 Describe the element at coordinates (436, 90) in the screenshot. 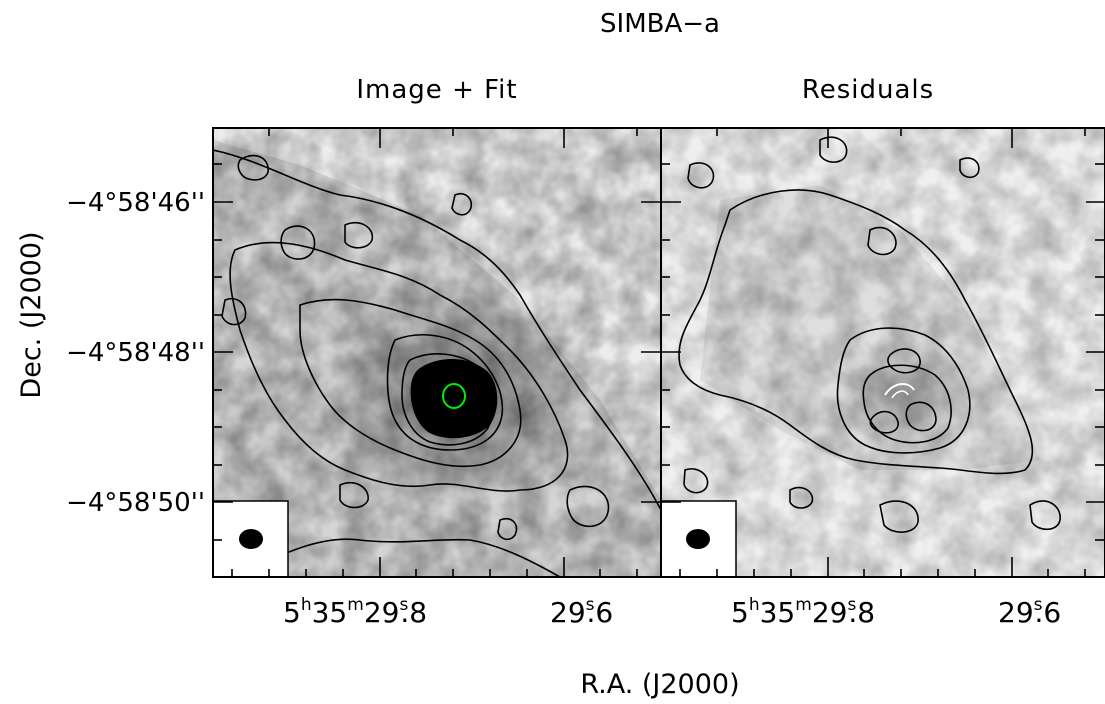

I see `panel-title-image-fit: Image + Fit` at that location.